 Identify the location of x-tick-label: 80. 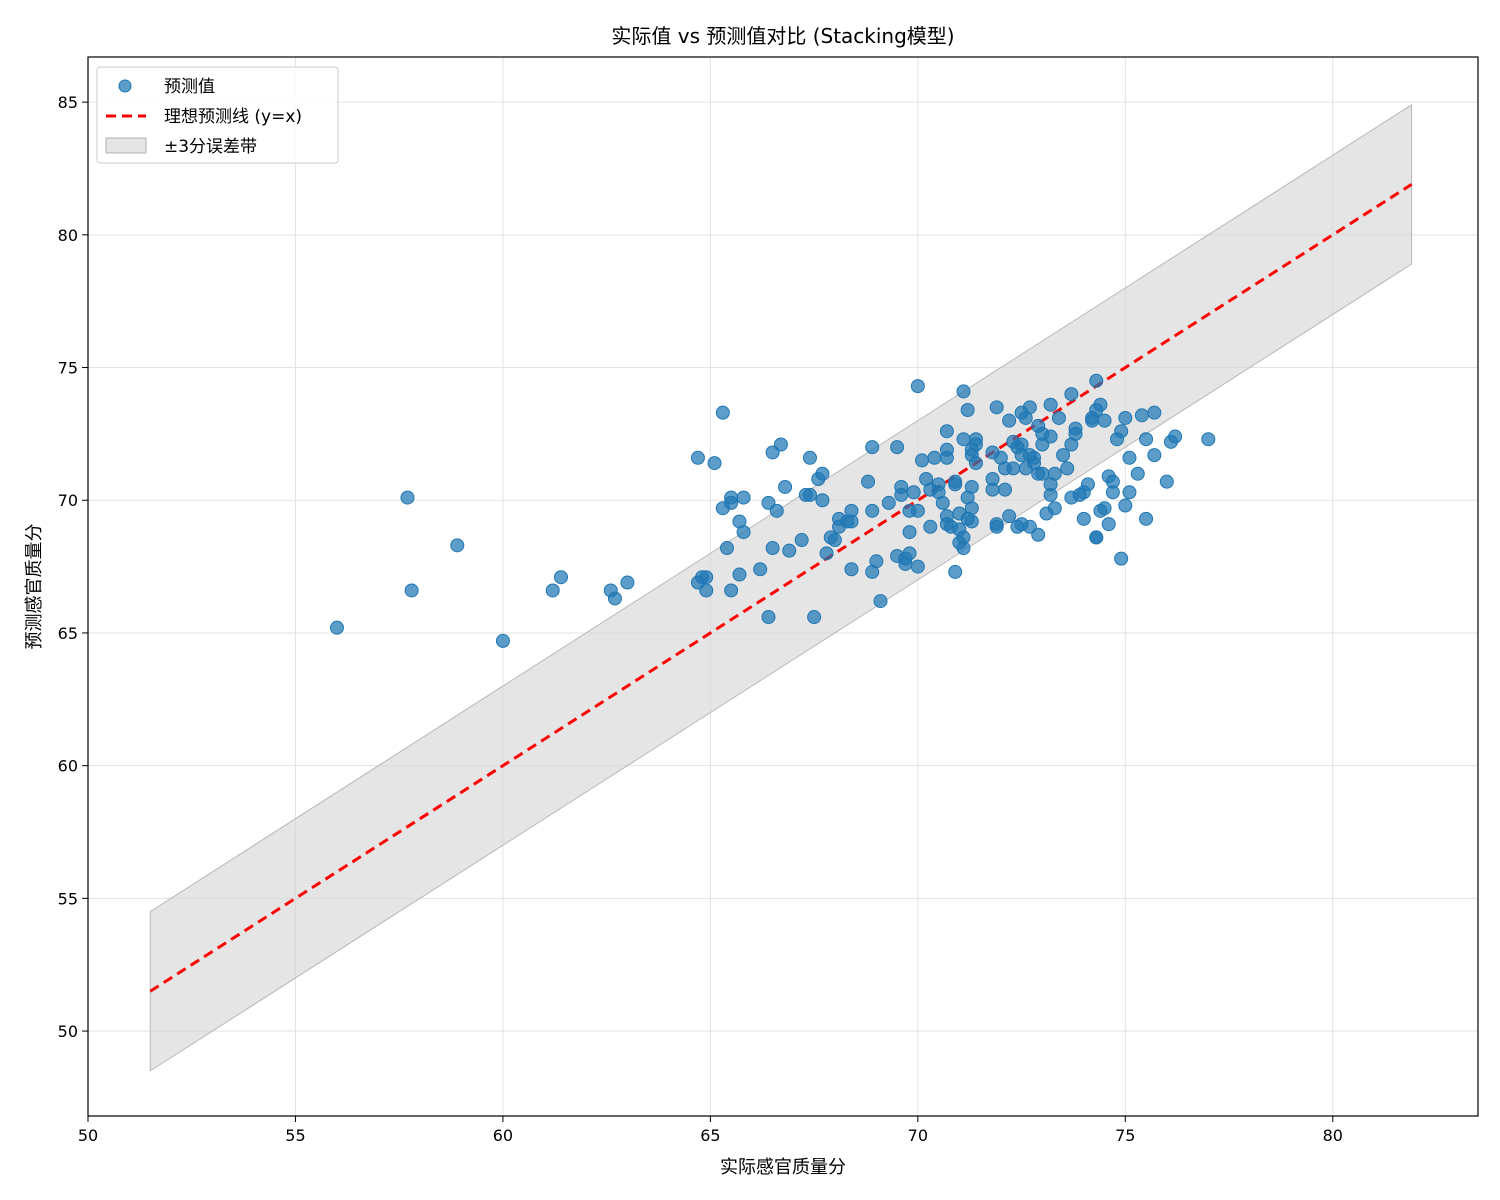
(1333, 1135).